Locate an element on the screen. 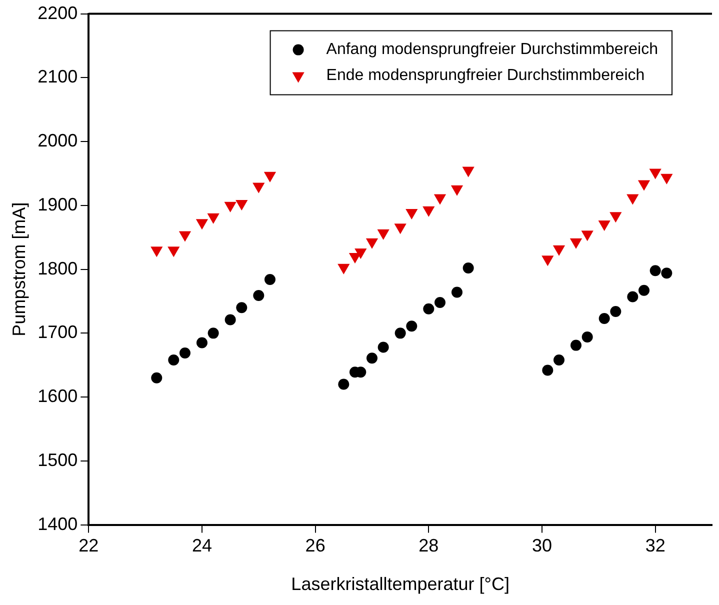  y-tick-label: 1700 is located at coordinates (58, 332).